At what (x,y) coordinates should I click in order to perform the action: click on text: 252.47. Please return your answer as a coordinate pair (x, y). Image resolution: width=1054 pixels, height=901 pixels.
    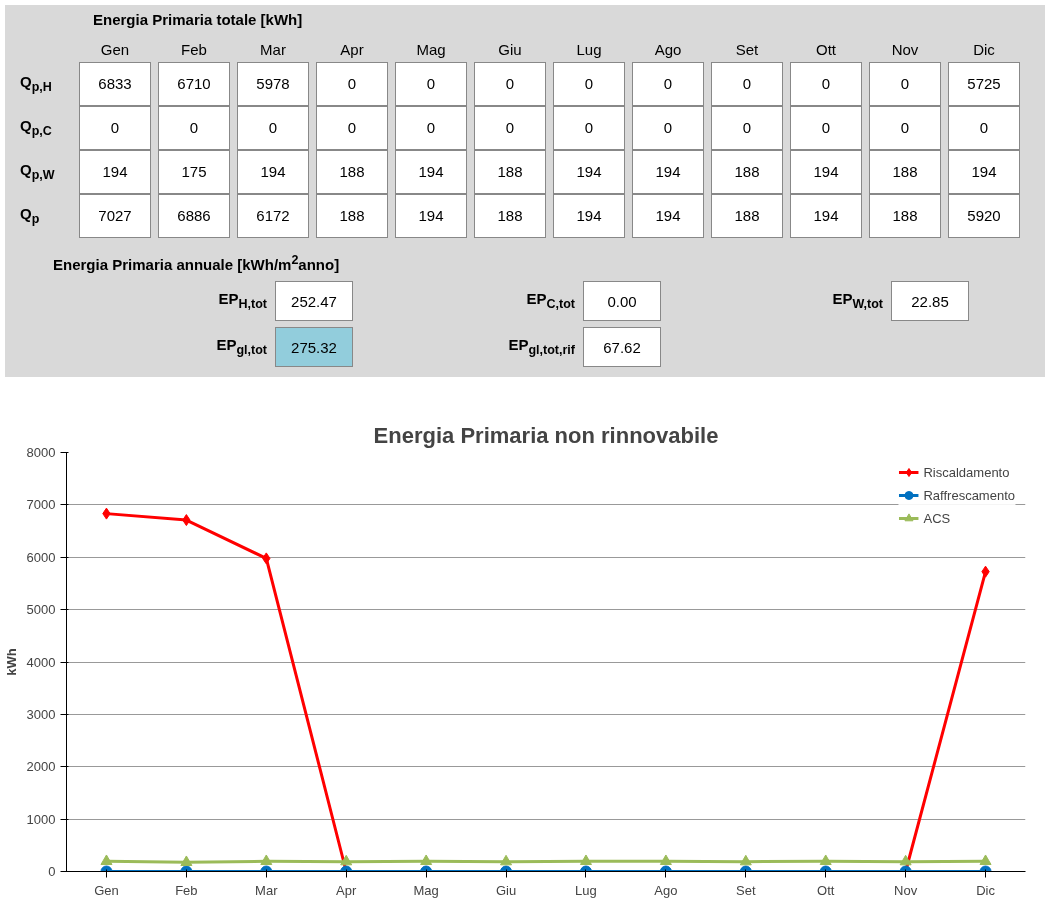
    Looking at the image, I should click on (314, 301).